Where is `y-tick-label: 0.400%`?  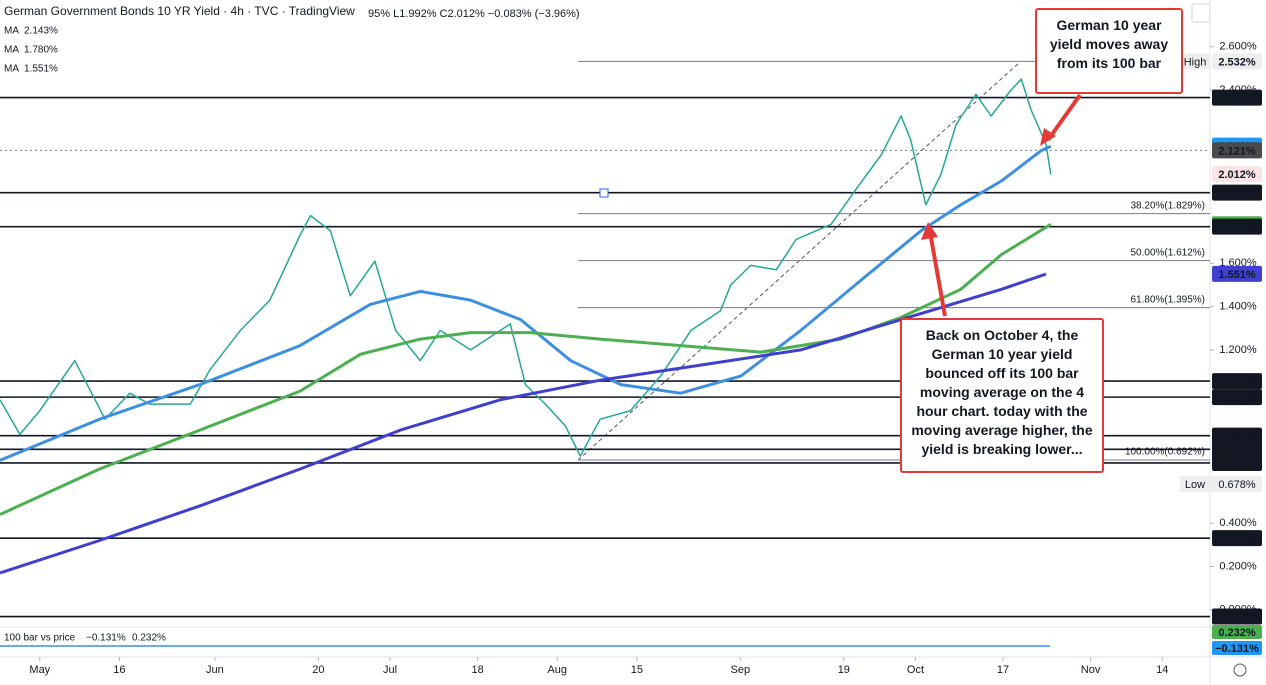
y-tick-label: 0.400% is located at coordinates (1238, 523).